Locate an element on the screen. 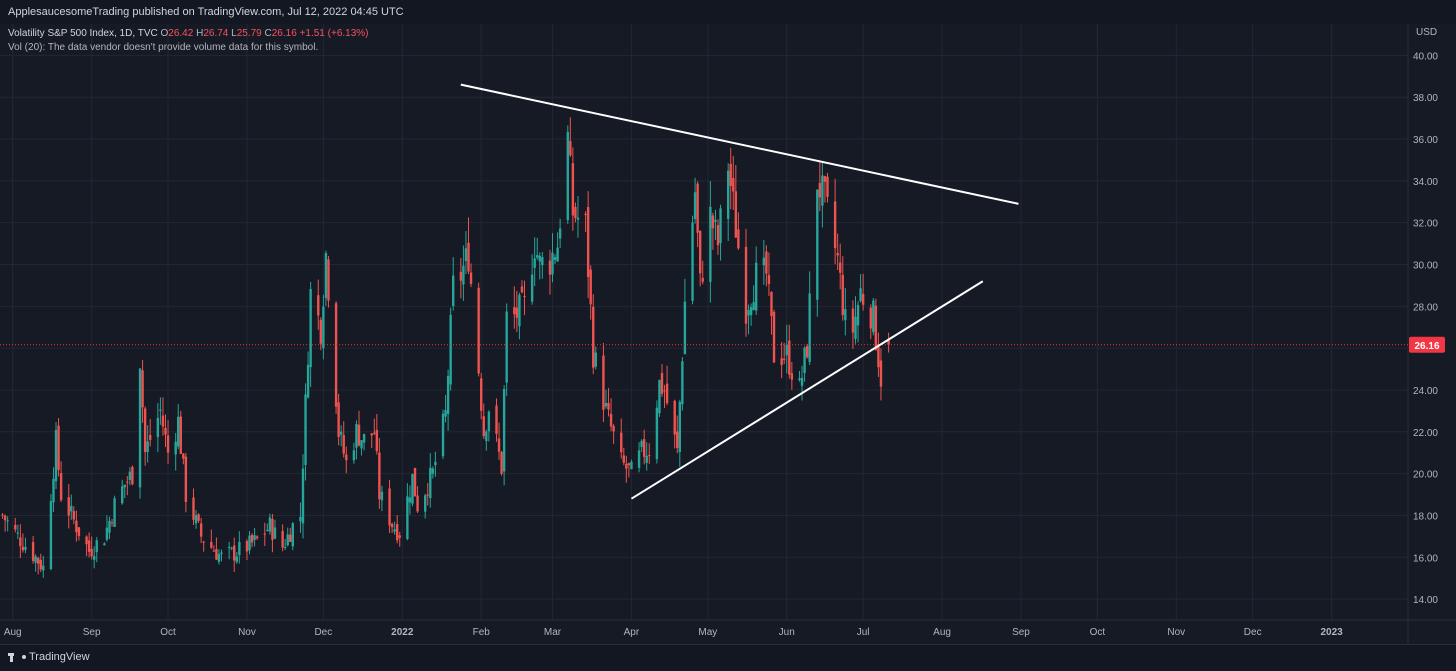  open-label: O is located at coordinates (164, 33).